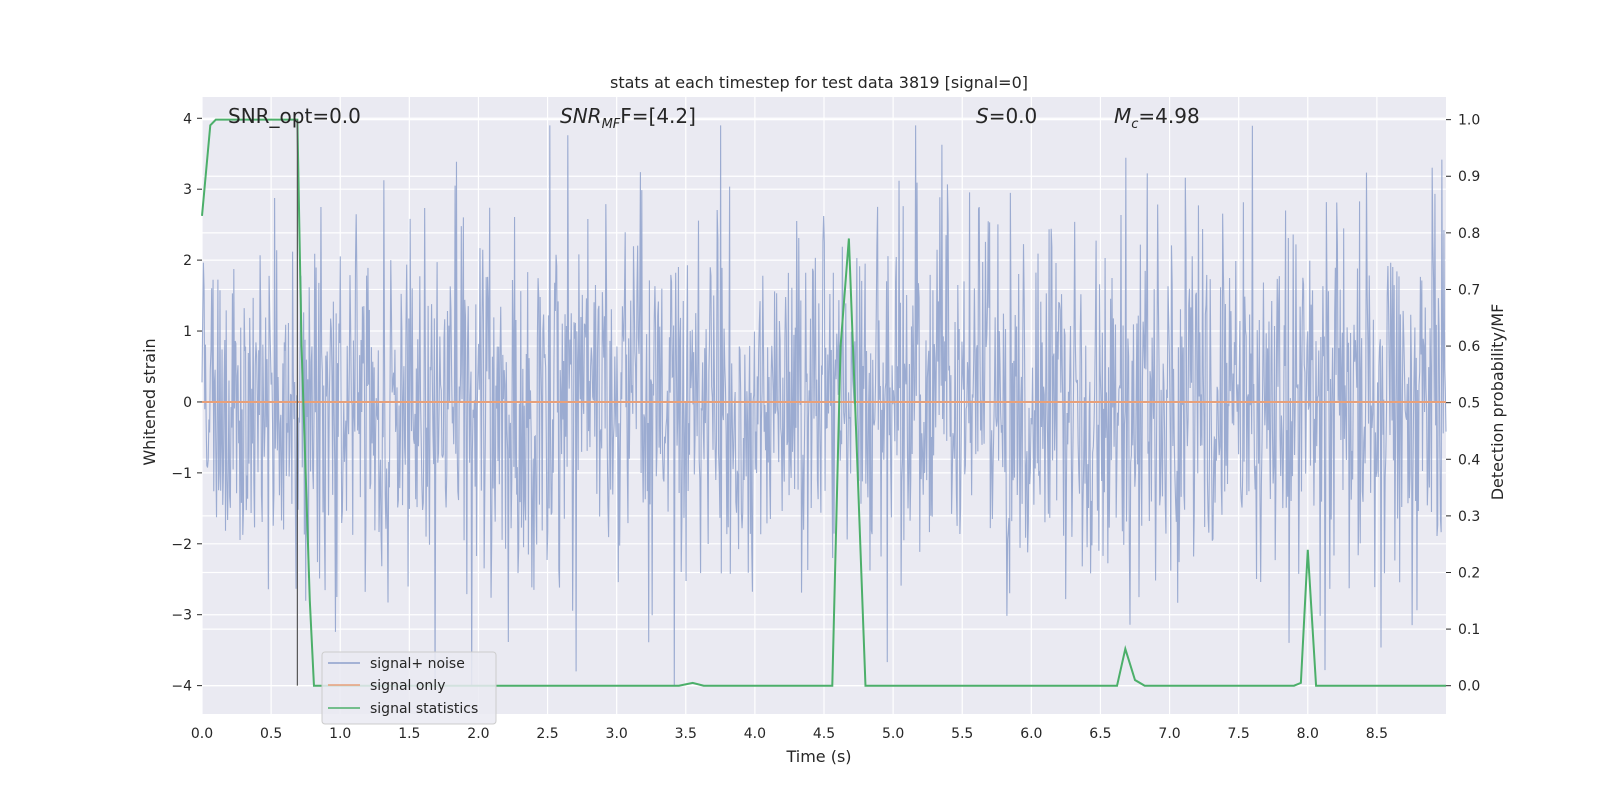 This screenshot has width=1600, height=800. What do you see at coordinates (1308, 734) in the screenshot?
I see `x-tick-label: 8.0` at bounding box center [1308, 734].